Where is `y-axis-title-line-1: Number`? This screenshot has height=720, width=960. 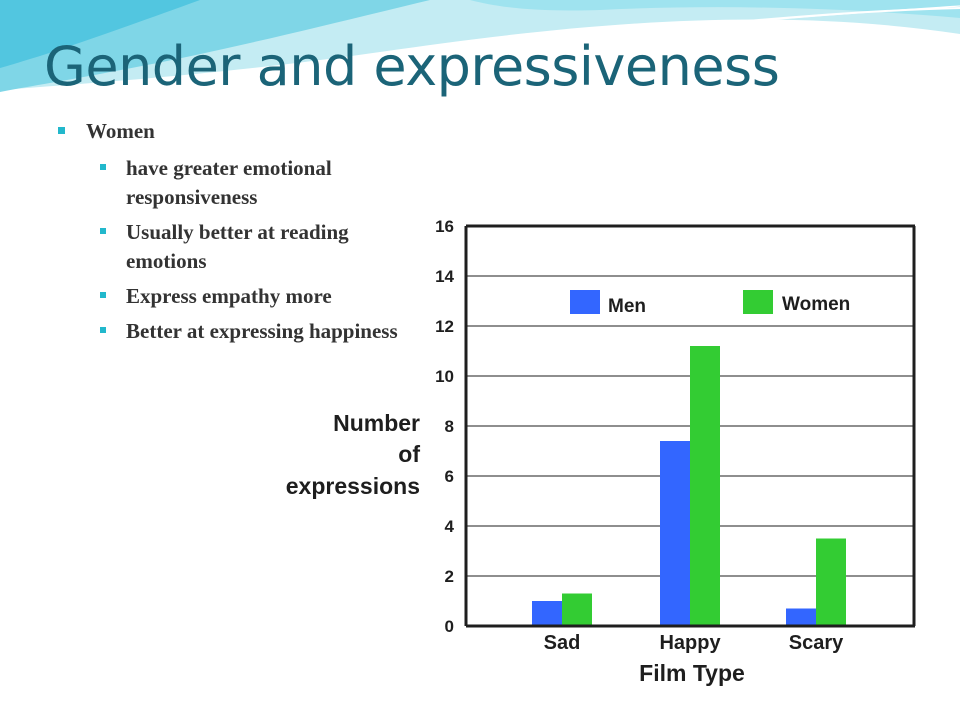 y-axis-title-line-1: Number is located at coordinates (376, 423).